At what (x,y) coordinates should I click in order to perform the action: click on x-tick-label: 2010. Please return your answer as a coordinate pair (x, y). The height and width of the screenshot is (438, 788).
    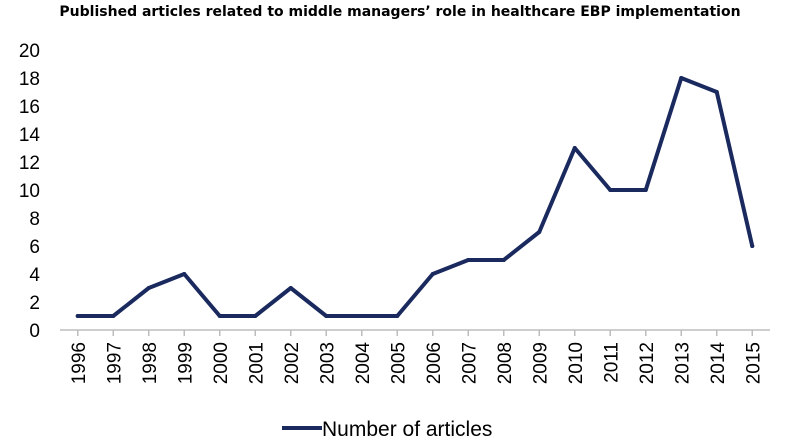
    Looking at the image, I should click on (576, 363).